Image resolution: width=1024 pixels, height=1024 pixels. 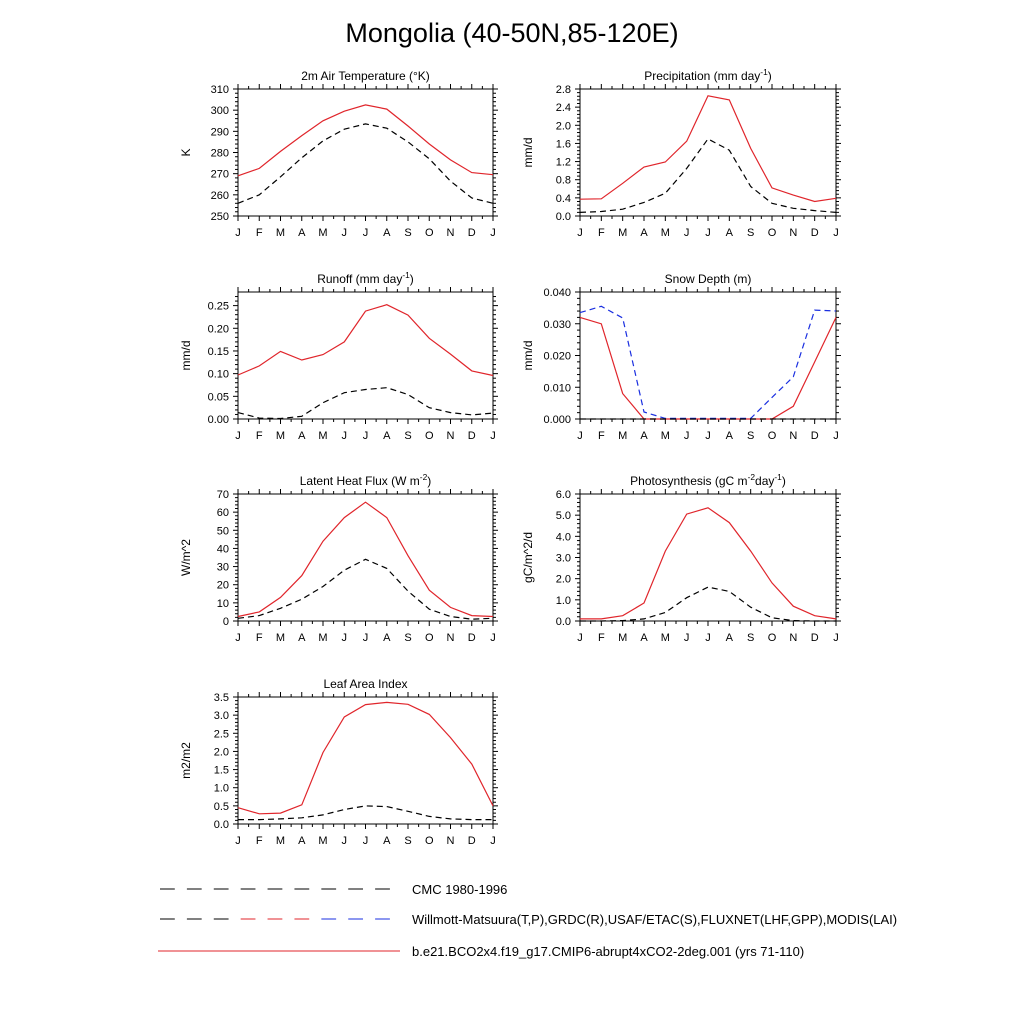 I want to click on y-tick-label: 260, so click(x=220, y=196).